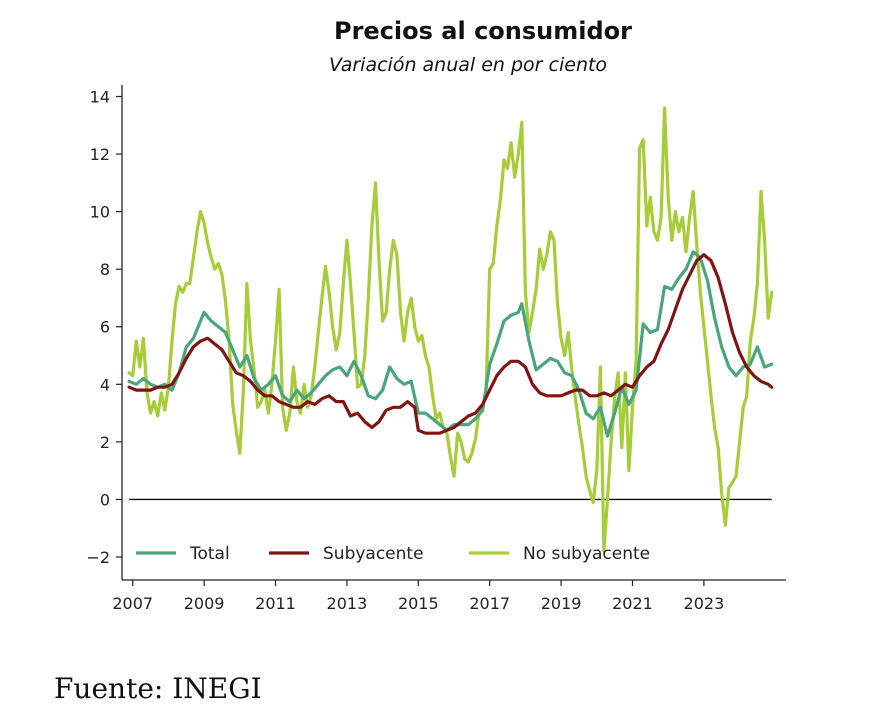  Describe the element at coordinates (100, 154) in the screenshot. I see `y-tick-label: 12` at that location.